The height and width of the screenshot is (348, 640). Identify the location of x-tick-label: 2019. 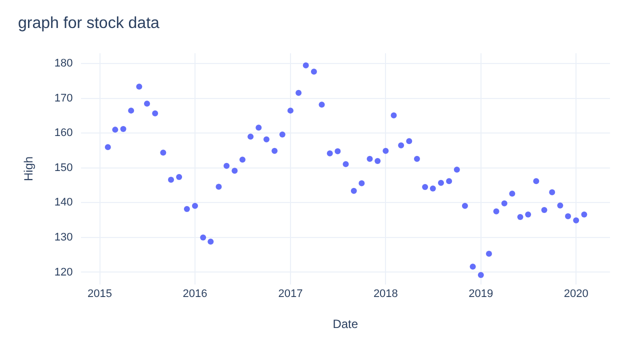
(481, 294).